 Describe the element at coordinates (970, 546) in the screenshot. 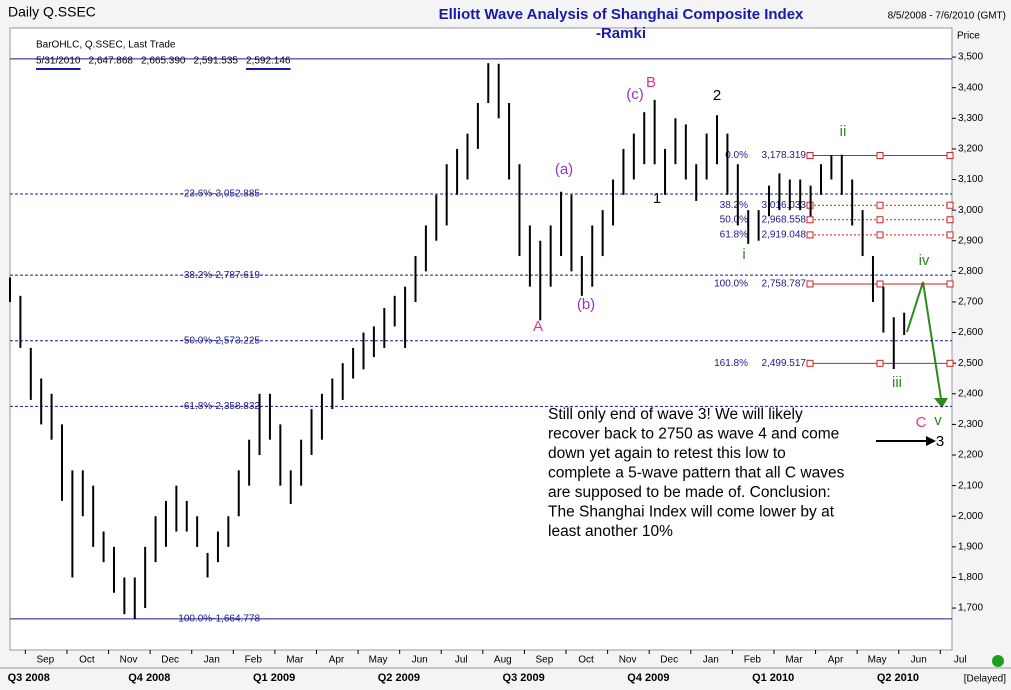

I see `y-tick-label: 1,900` at that location.